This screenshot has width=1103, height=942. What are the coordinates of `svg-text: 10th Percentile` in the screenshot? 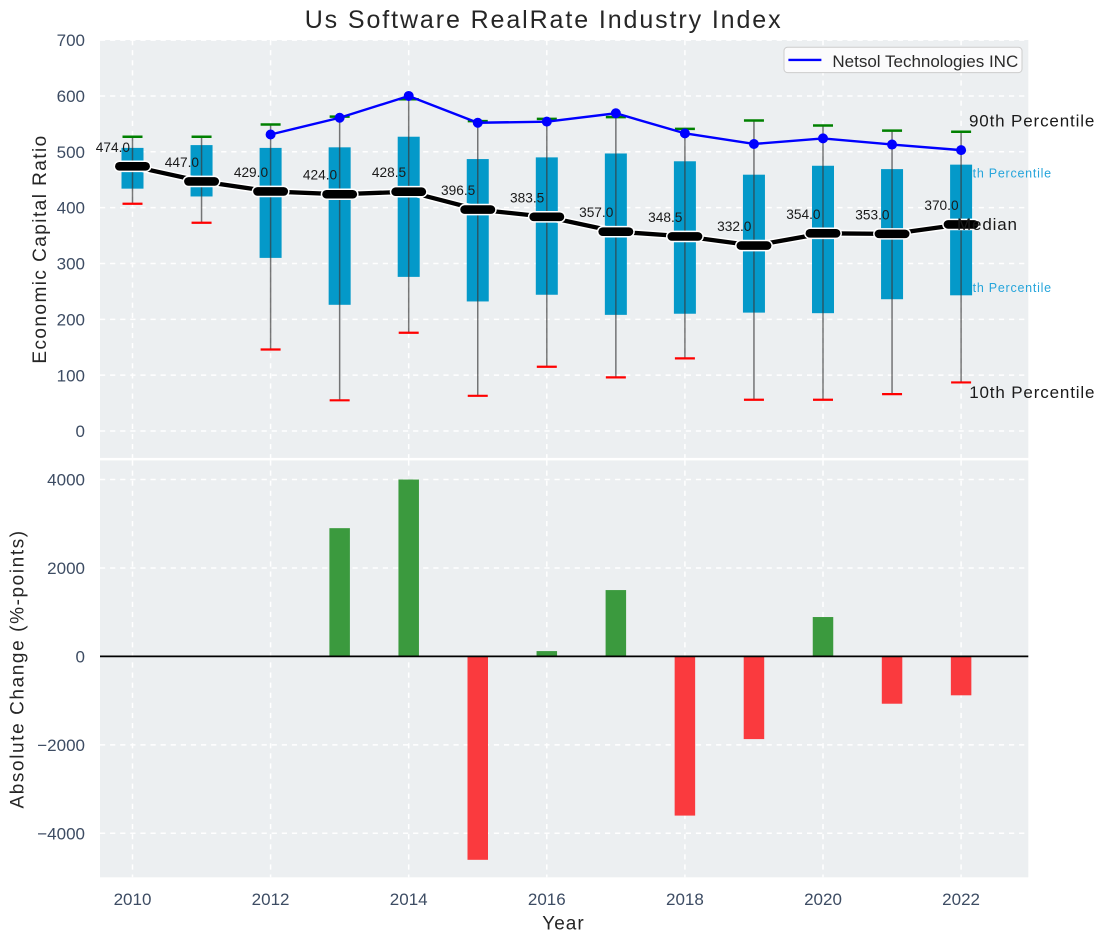 It's located at (1032, 392).